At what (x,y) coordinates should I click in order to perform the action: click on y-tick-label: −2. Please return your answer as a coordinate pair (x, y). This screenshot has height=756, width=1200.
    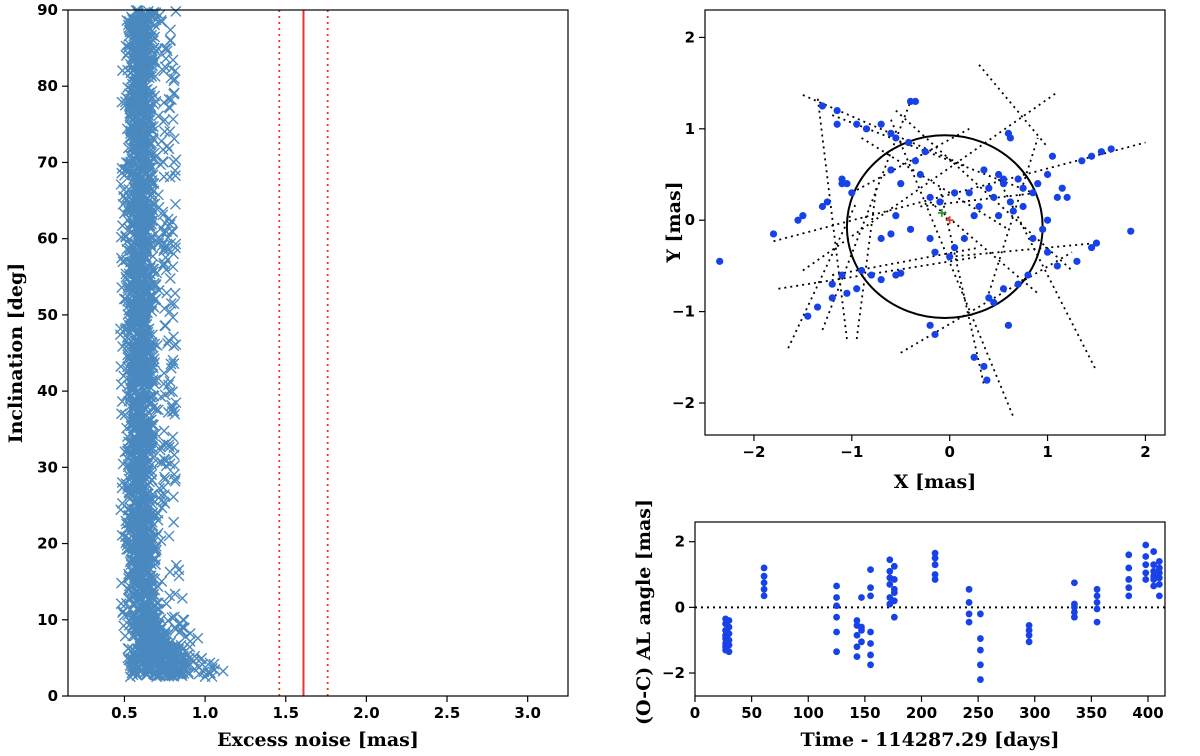
    Looking at the image, I should click on (673, 673).